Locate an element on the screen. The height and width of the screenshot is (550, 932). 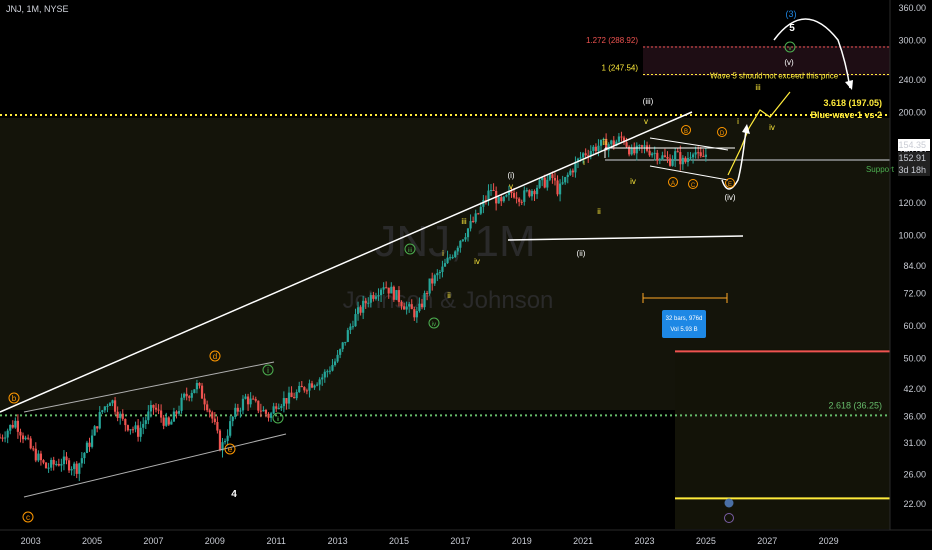
y-tick-label: 60.00 is located at coordinates (914, 326).